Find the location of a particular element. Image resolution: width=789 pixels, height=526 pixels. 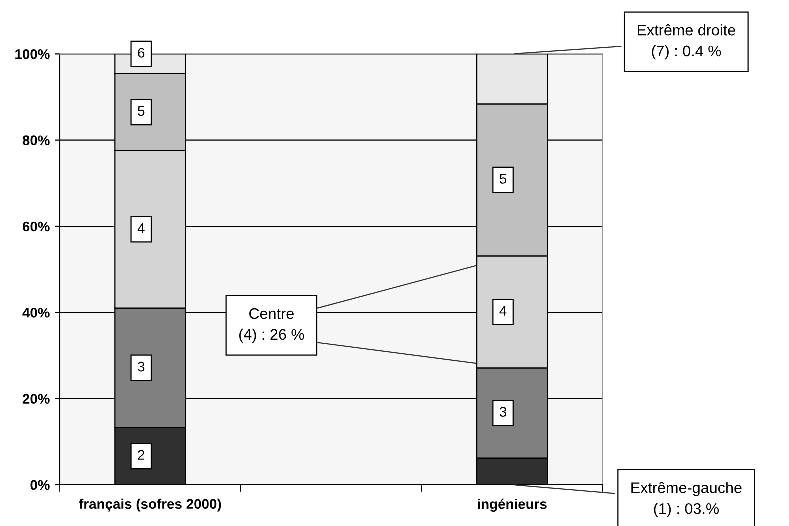

annotation: 6 is located at coordinates (141, 53).